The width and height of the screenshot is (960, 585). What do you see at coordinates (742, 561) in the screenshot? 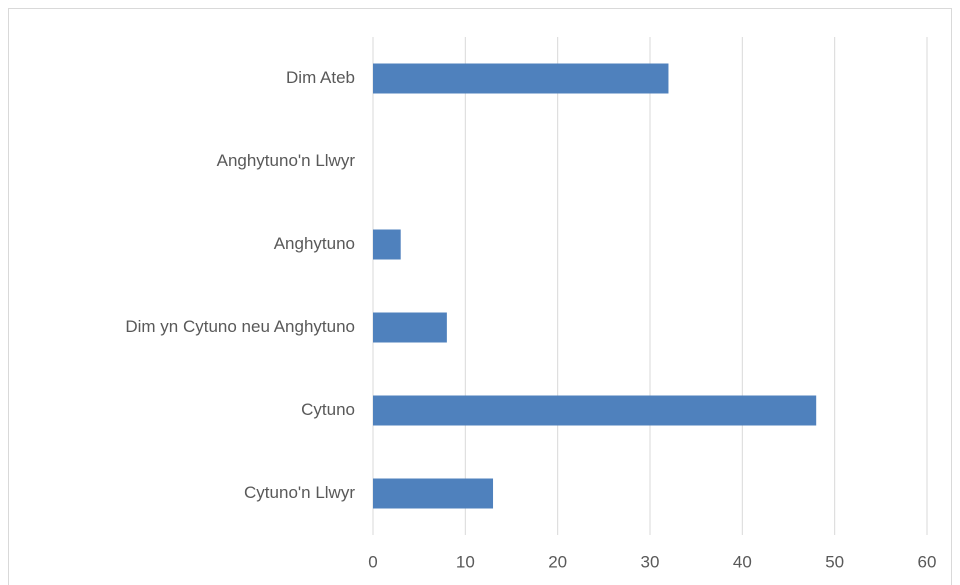
I see `x-tick-label: 40` at bounding box center [742, 561].